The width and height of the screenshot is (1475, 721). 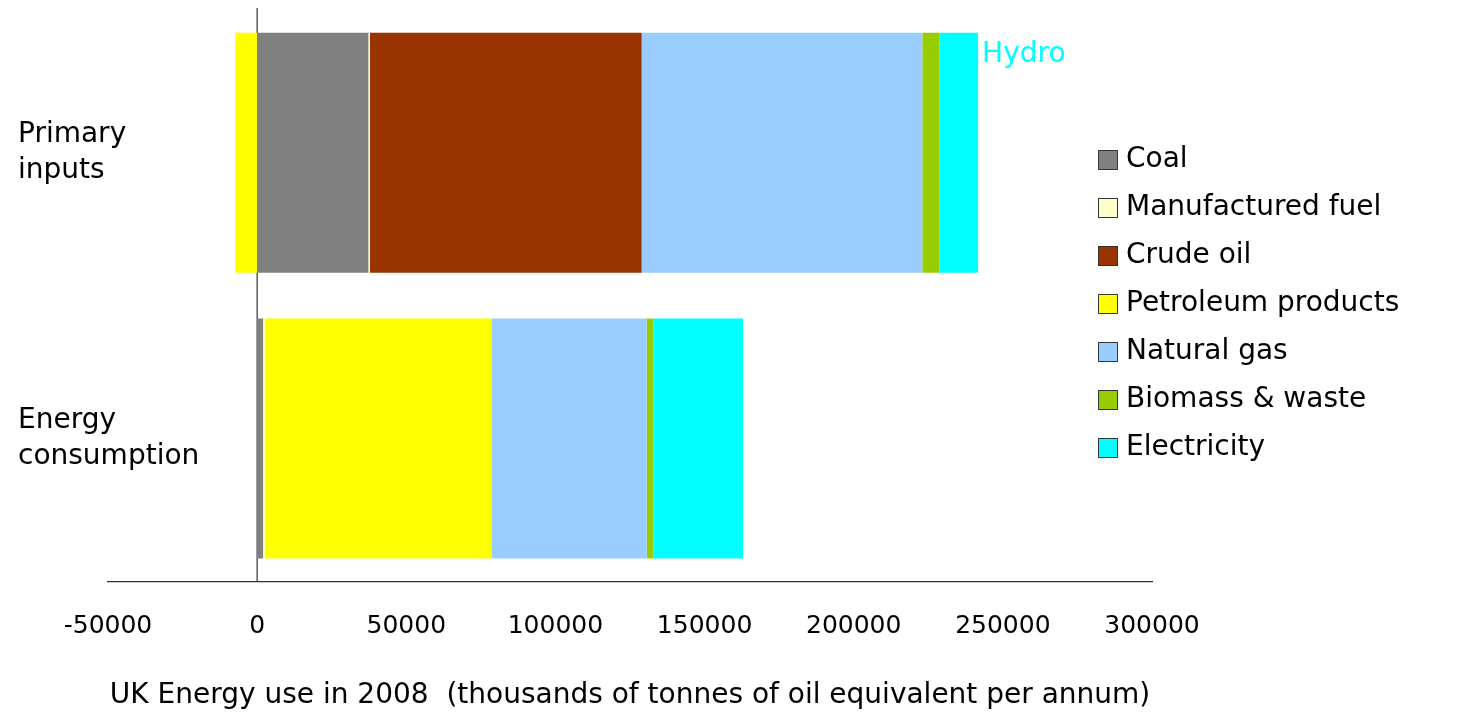 I want to click on x-tick-label: -50000, so click(x=108, y=624).